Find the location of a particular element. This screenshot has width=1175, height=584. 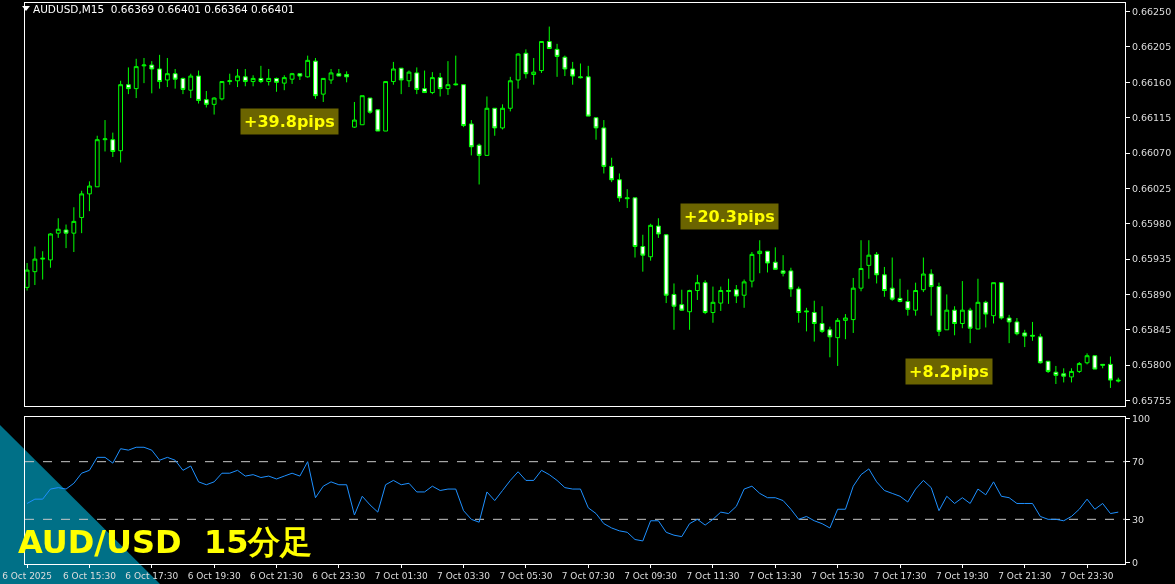

y-tick-label: 100 is located at coordinates (1141, 418).